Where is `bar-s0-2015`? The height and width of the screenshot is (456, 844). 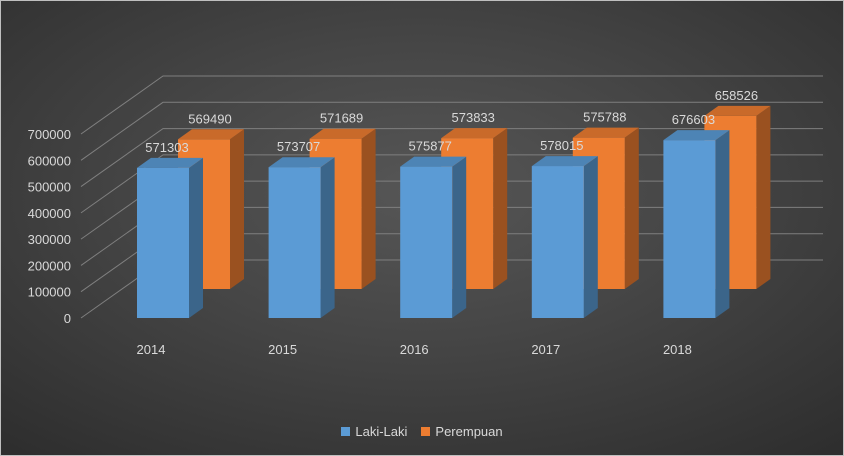 bar-s0-2015 is located at coordinates (294, 242).